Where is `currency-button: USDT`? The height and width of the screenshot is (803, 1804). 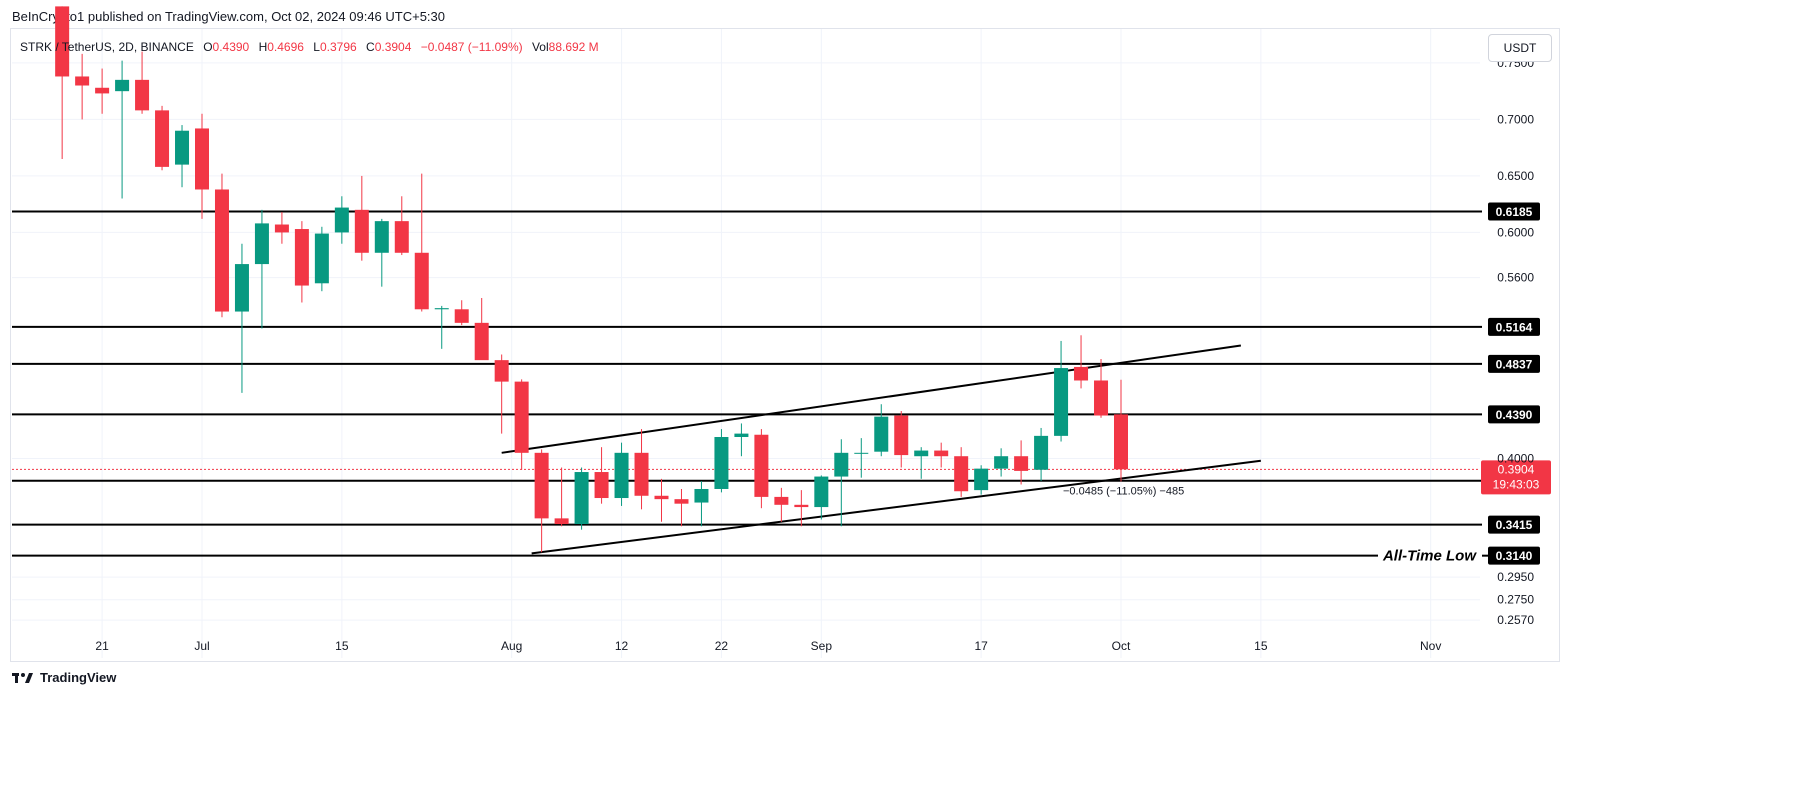 currency-button: USDT is located at coordinates (1520, 48).